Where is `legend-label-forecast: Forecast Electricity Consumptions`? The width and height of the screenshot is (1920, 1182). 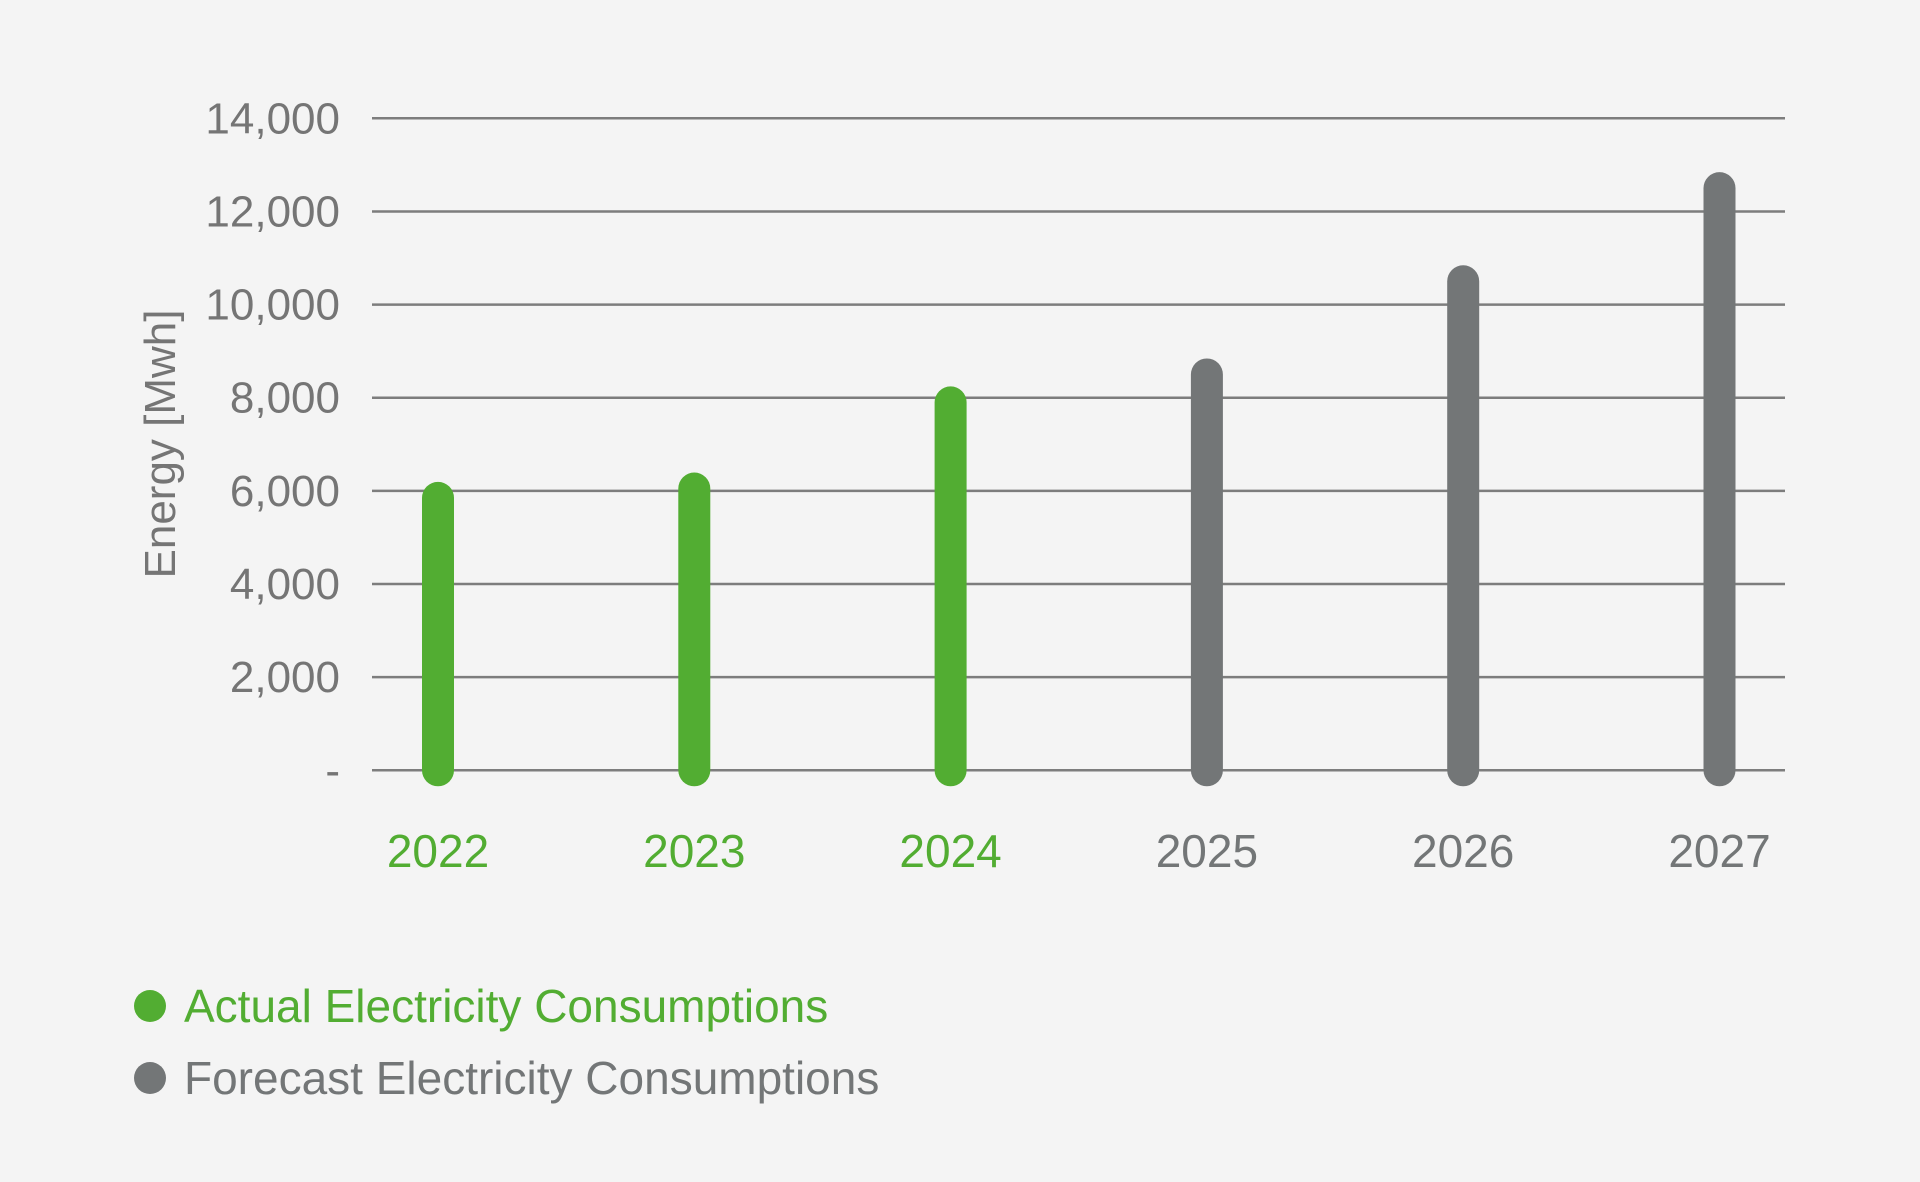
legend-label-forecast: Forecast Electricity Consumptions is located at coordinates (532, 1078).